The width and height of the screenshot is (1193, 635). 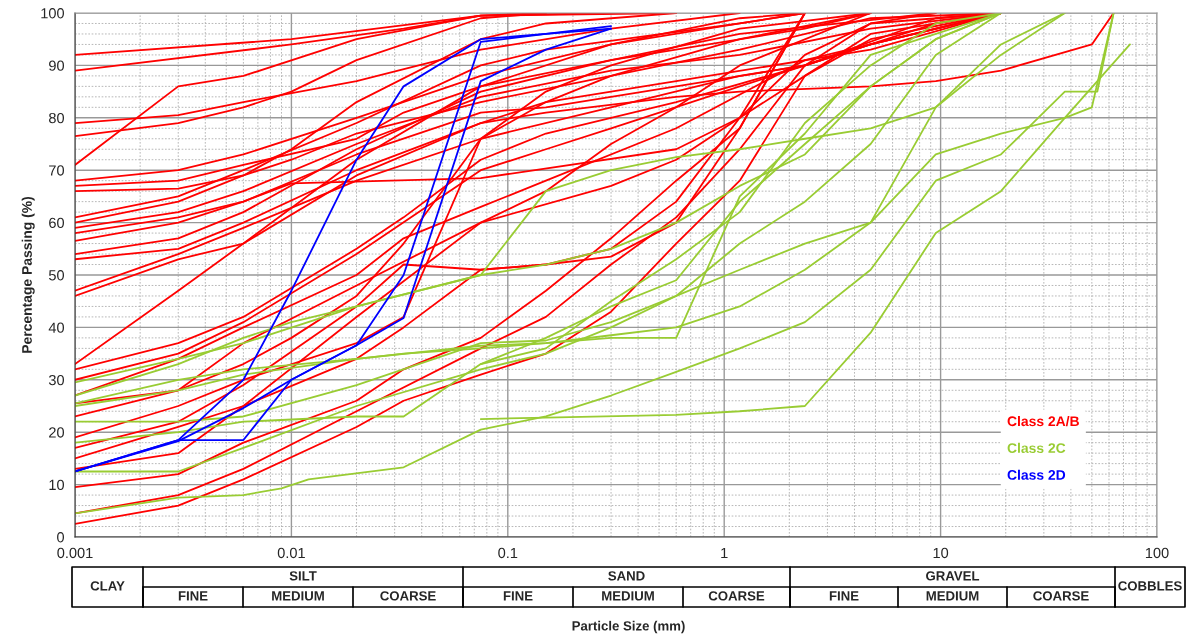 I want to click on y-tick-label: 70, so click(x=57, y=170).